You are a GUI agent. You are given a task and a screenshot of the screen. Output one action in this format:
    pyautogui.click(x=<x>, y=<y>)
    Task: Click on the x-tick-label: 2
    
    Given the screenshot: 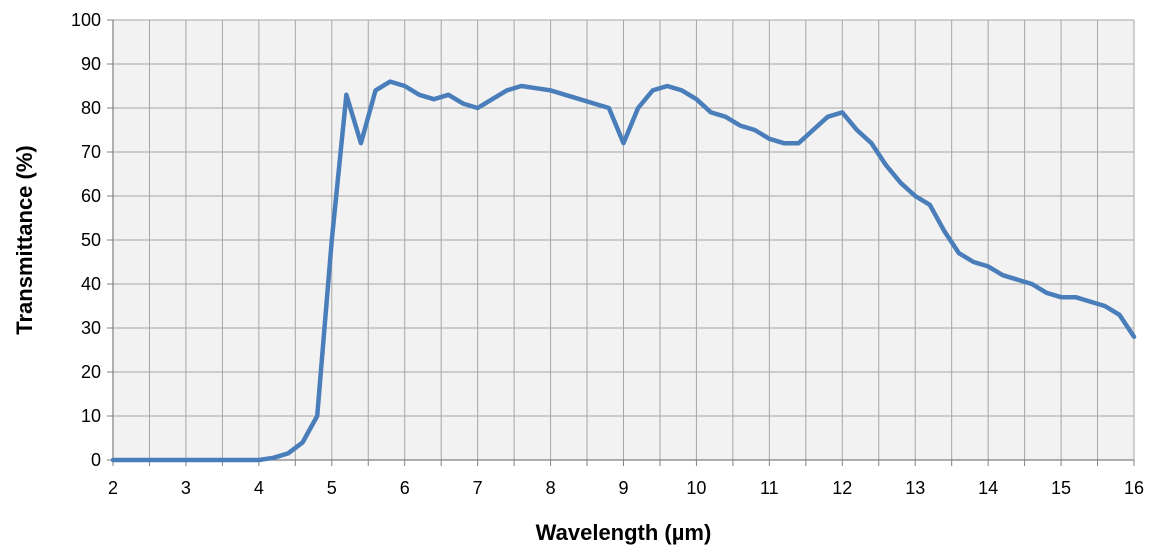 What is the action you would take?
    pyautogui.click(x=113, y=488)
    